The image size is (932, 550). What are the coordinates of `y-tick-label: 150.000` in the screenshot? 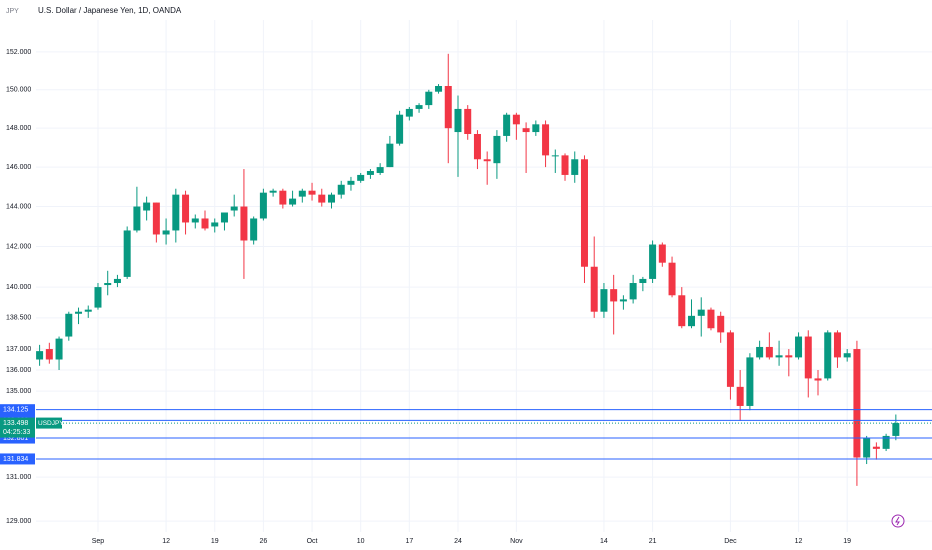 It's located at (18, 90).